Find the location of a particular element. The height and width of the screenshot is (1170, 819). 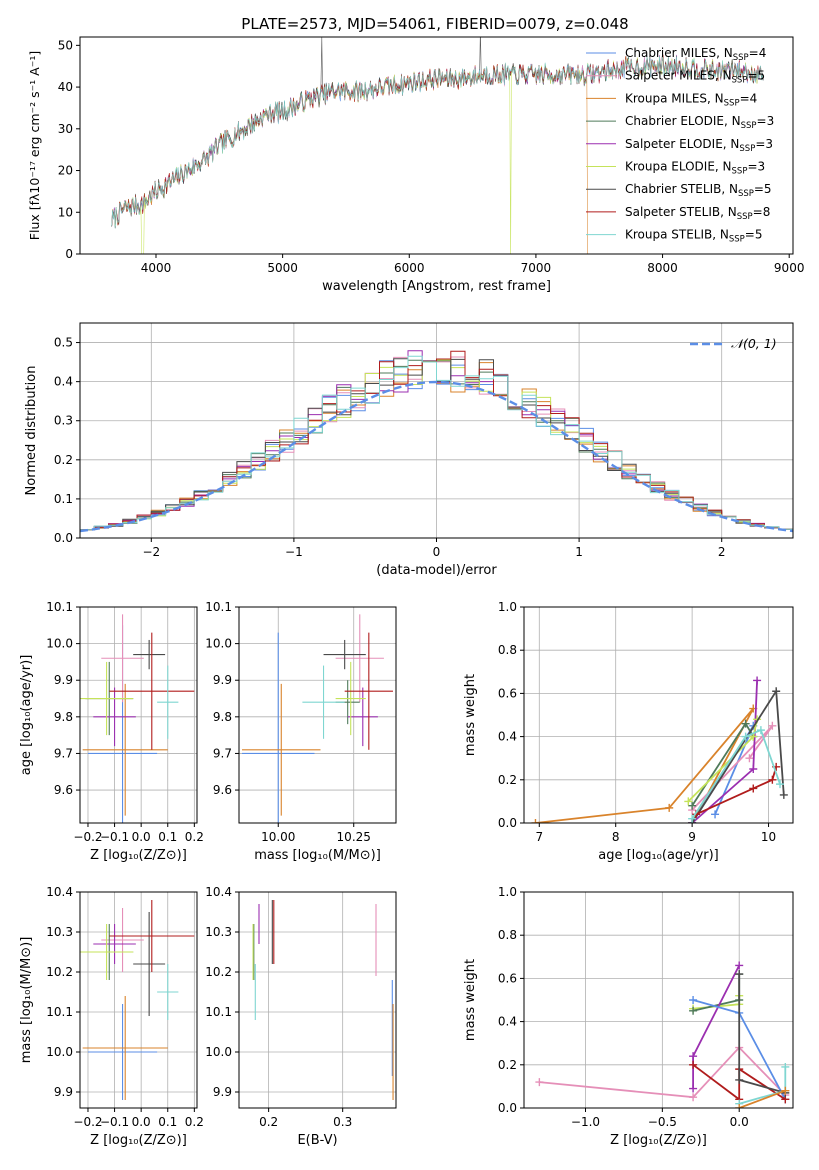

y-tick-label: 30 is located at coordinates (65, 129).